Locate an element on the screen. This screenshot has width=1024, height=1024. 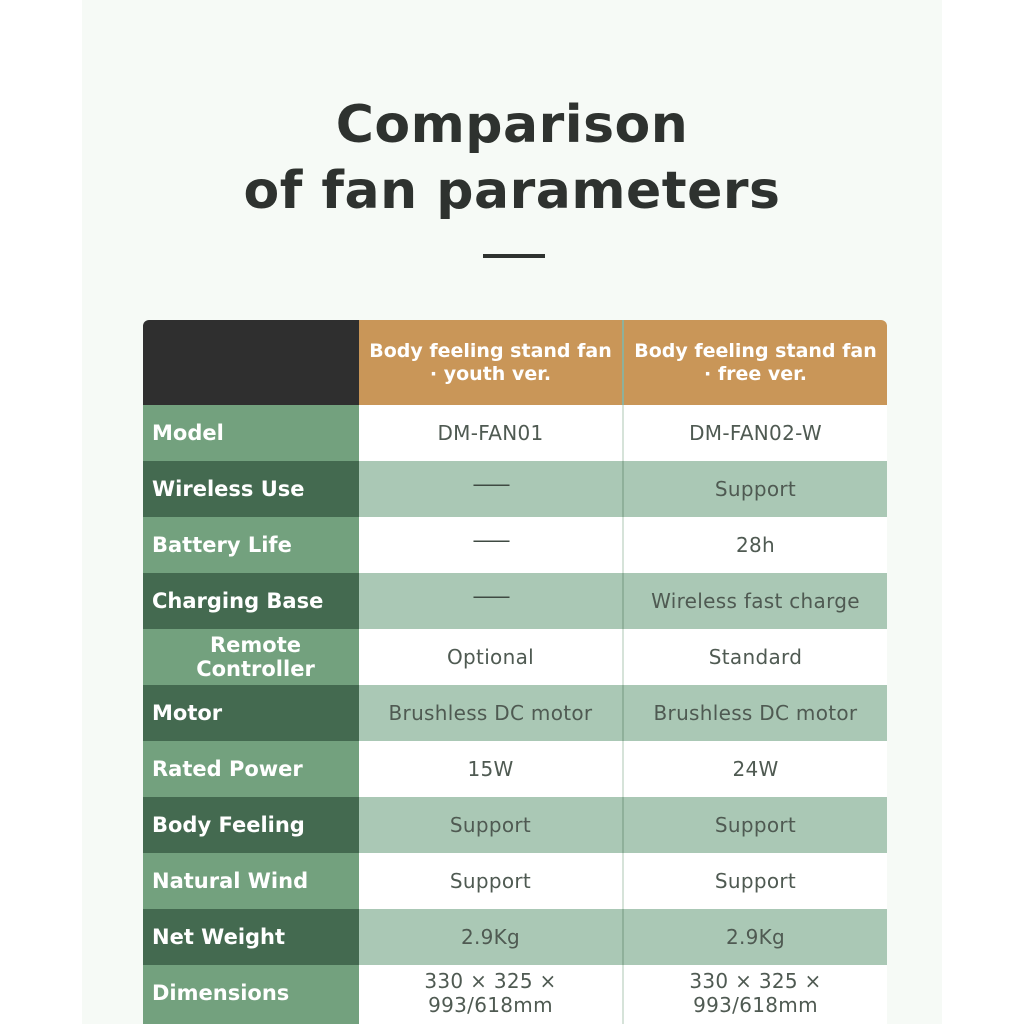
youth-version-cell: 15W is located at coordinates (491, 769).